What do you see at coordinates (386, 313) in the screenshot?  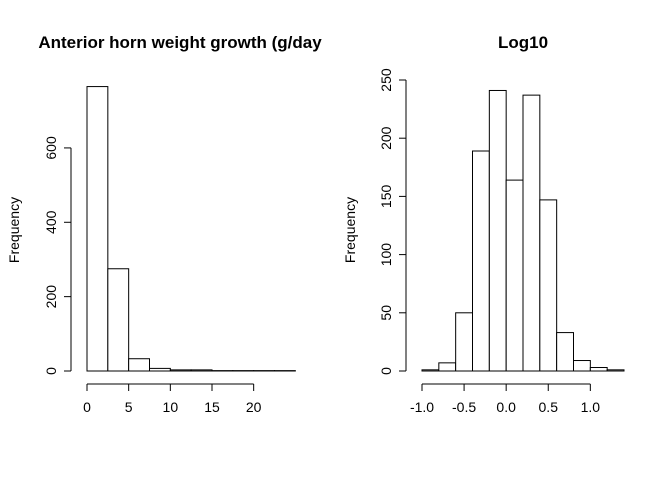 I see `y-tick-label: 50` at bounding box center [386, 313].